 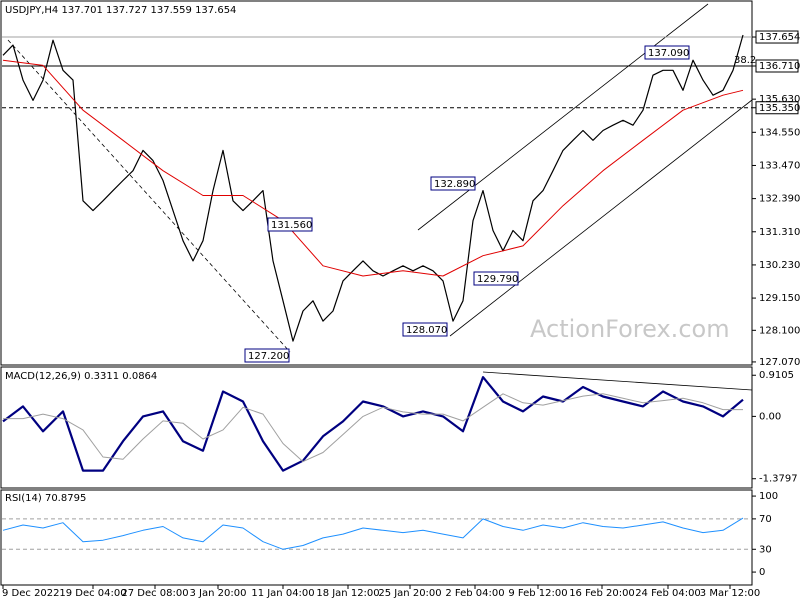 I want to click on x-tick-label: 18 Jan 12:00, so click(x=347, y=593).